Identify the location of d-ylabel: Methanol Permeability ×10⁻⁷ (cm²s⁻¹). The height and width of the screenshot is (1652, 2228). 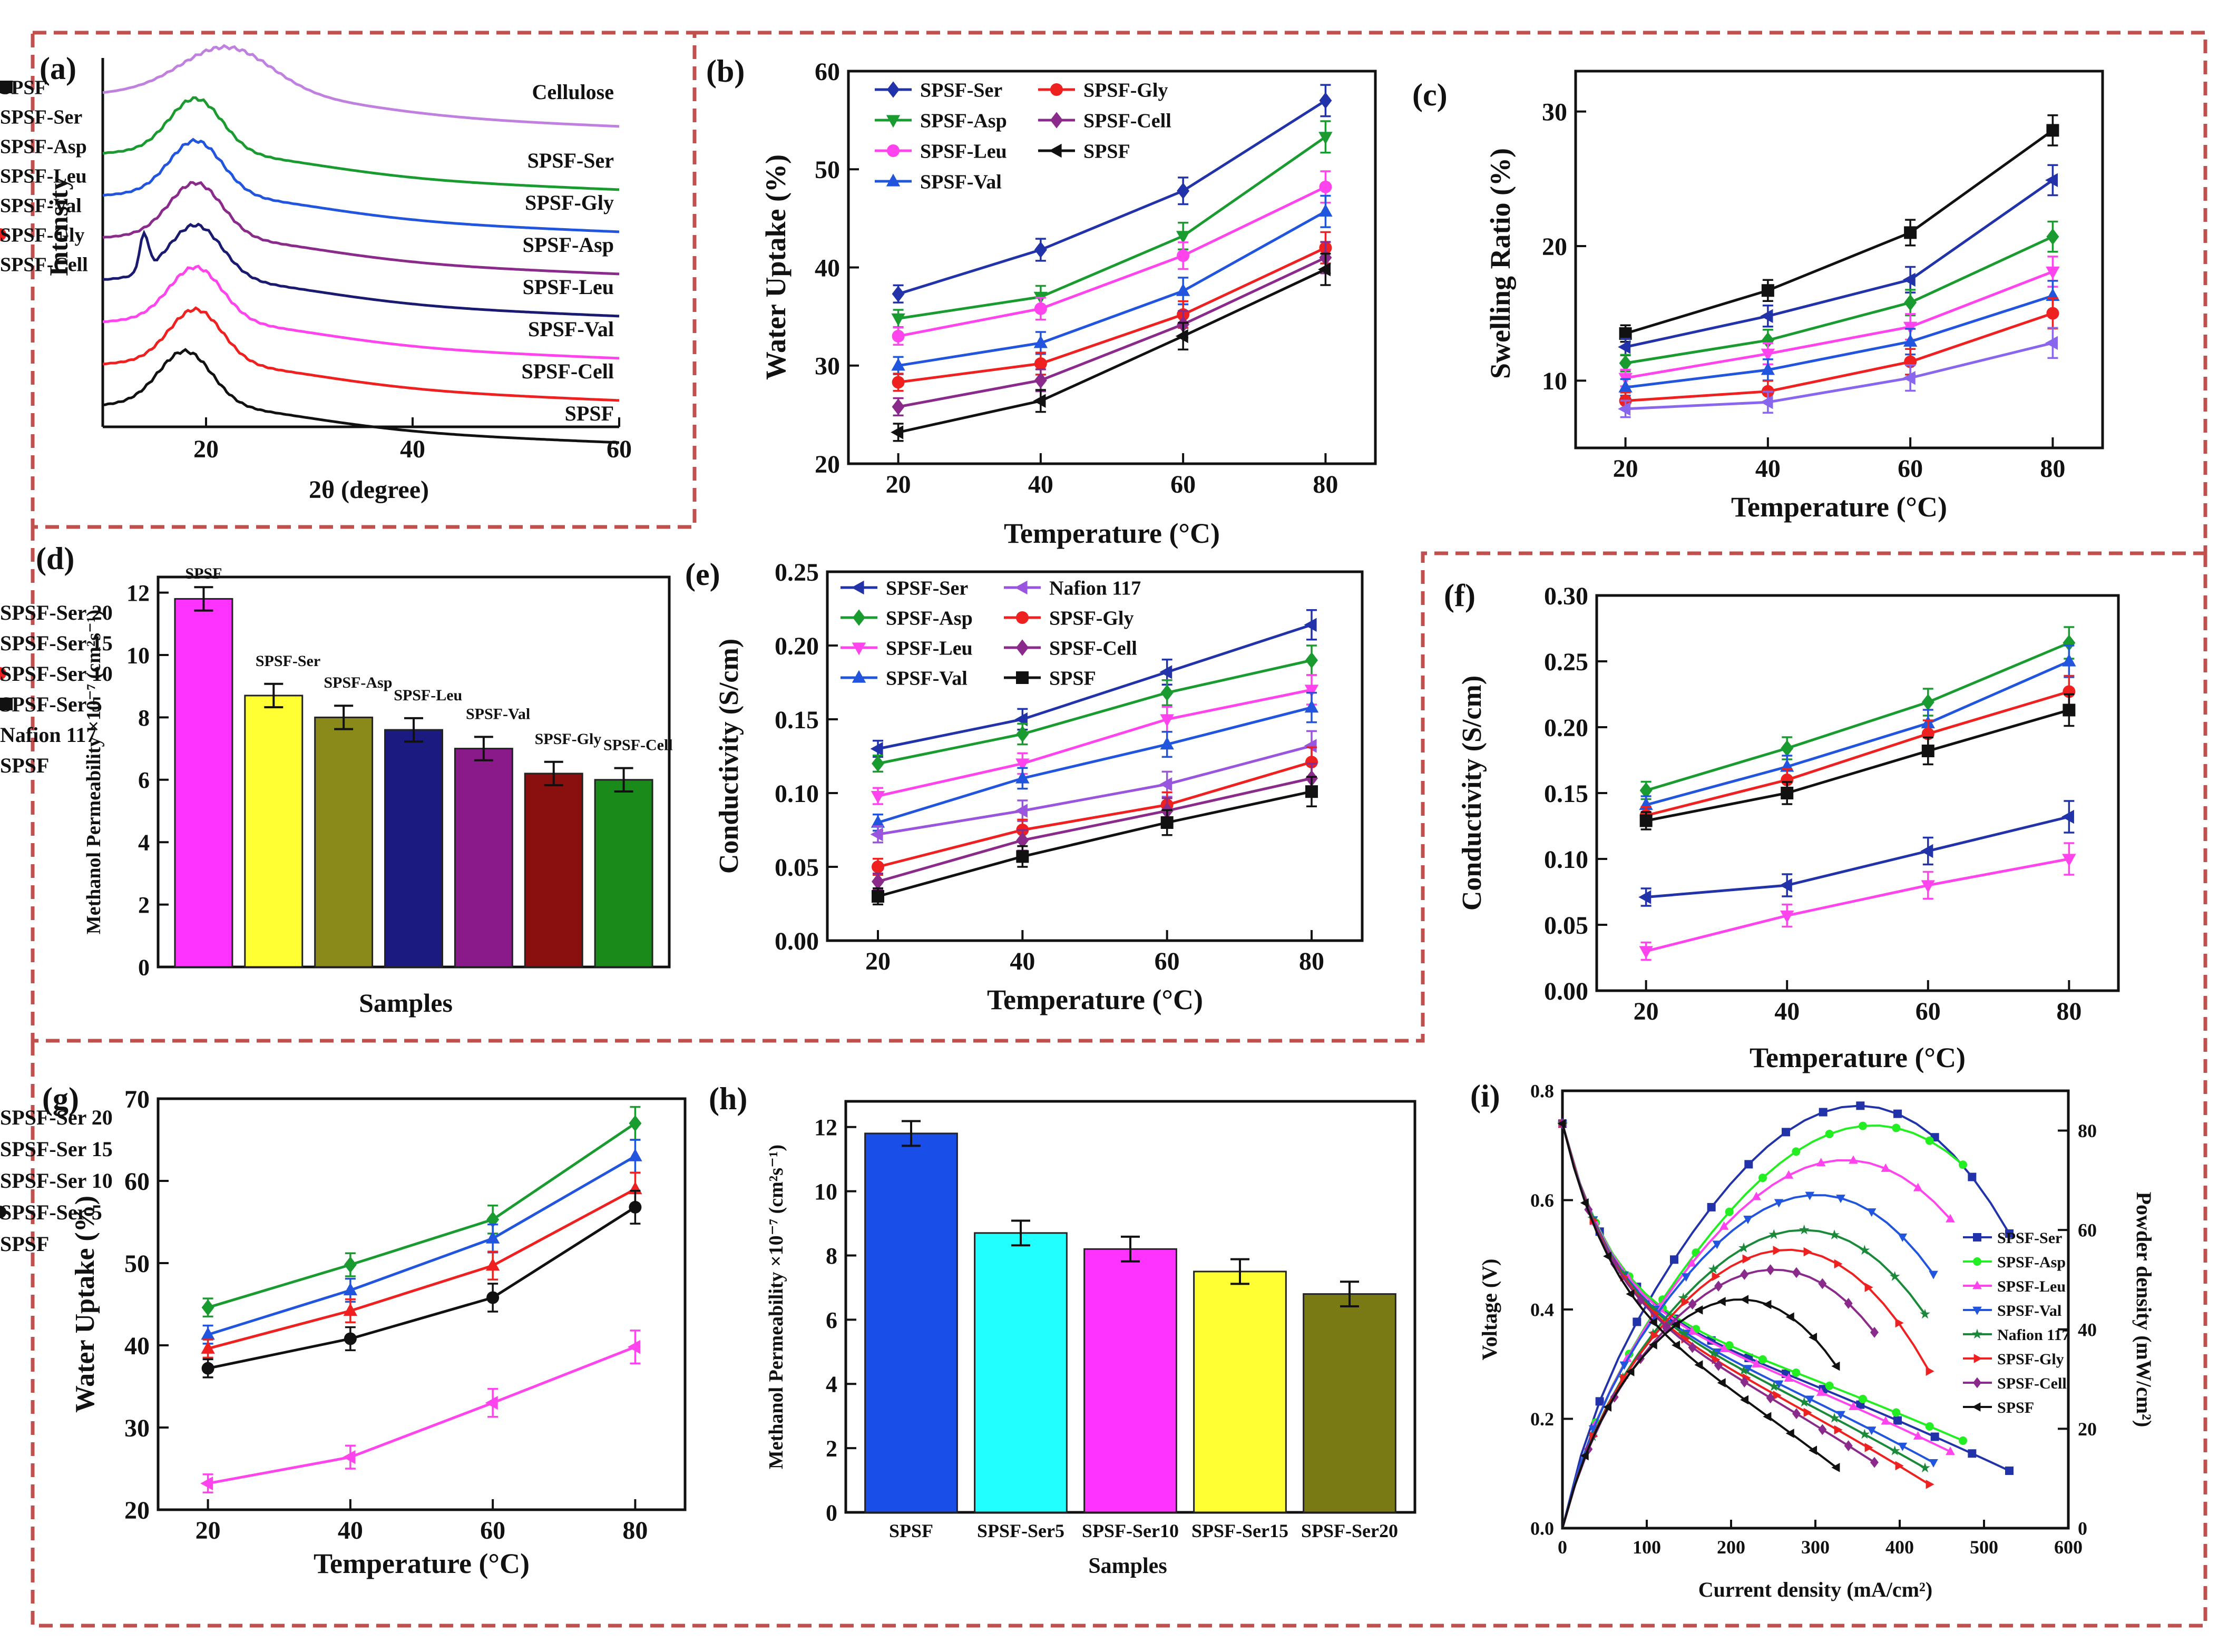
(94, 772).